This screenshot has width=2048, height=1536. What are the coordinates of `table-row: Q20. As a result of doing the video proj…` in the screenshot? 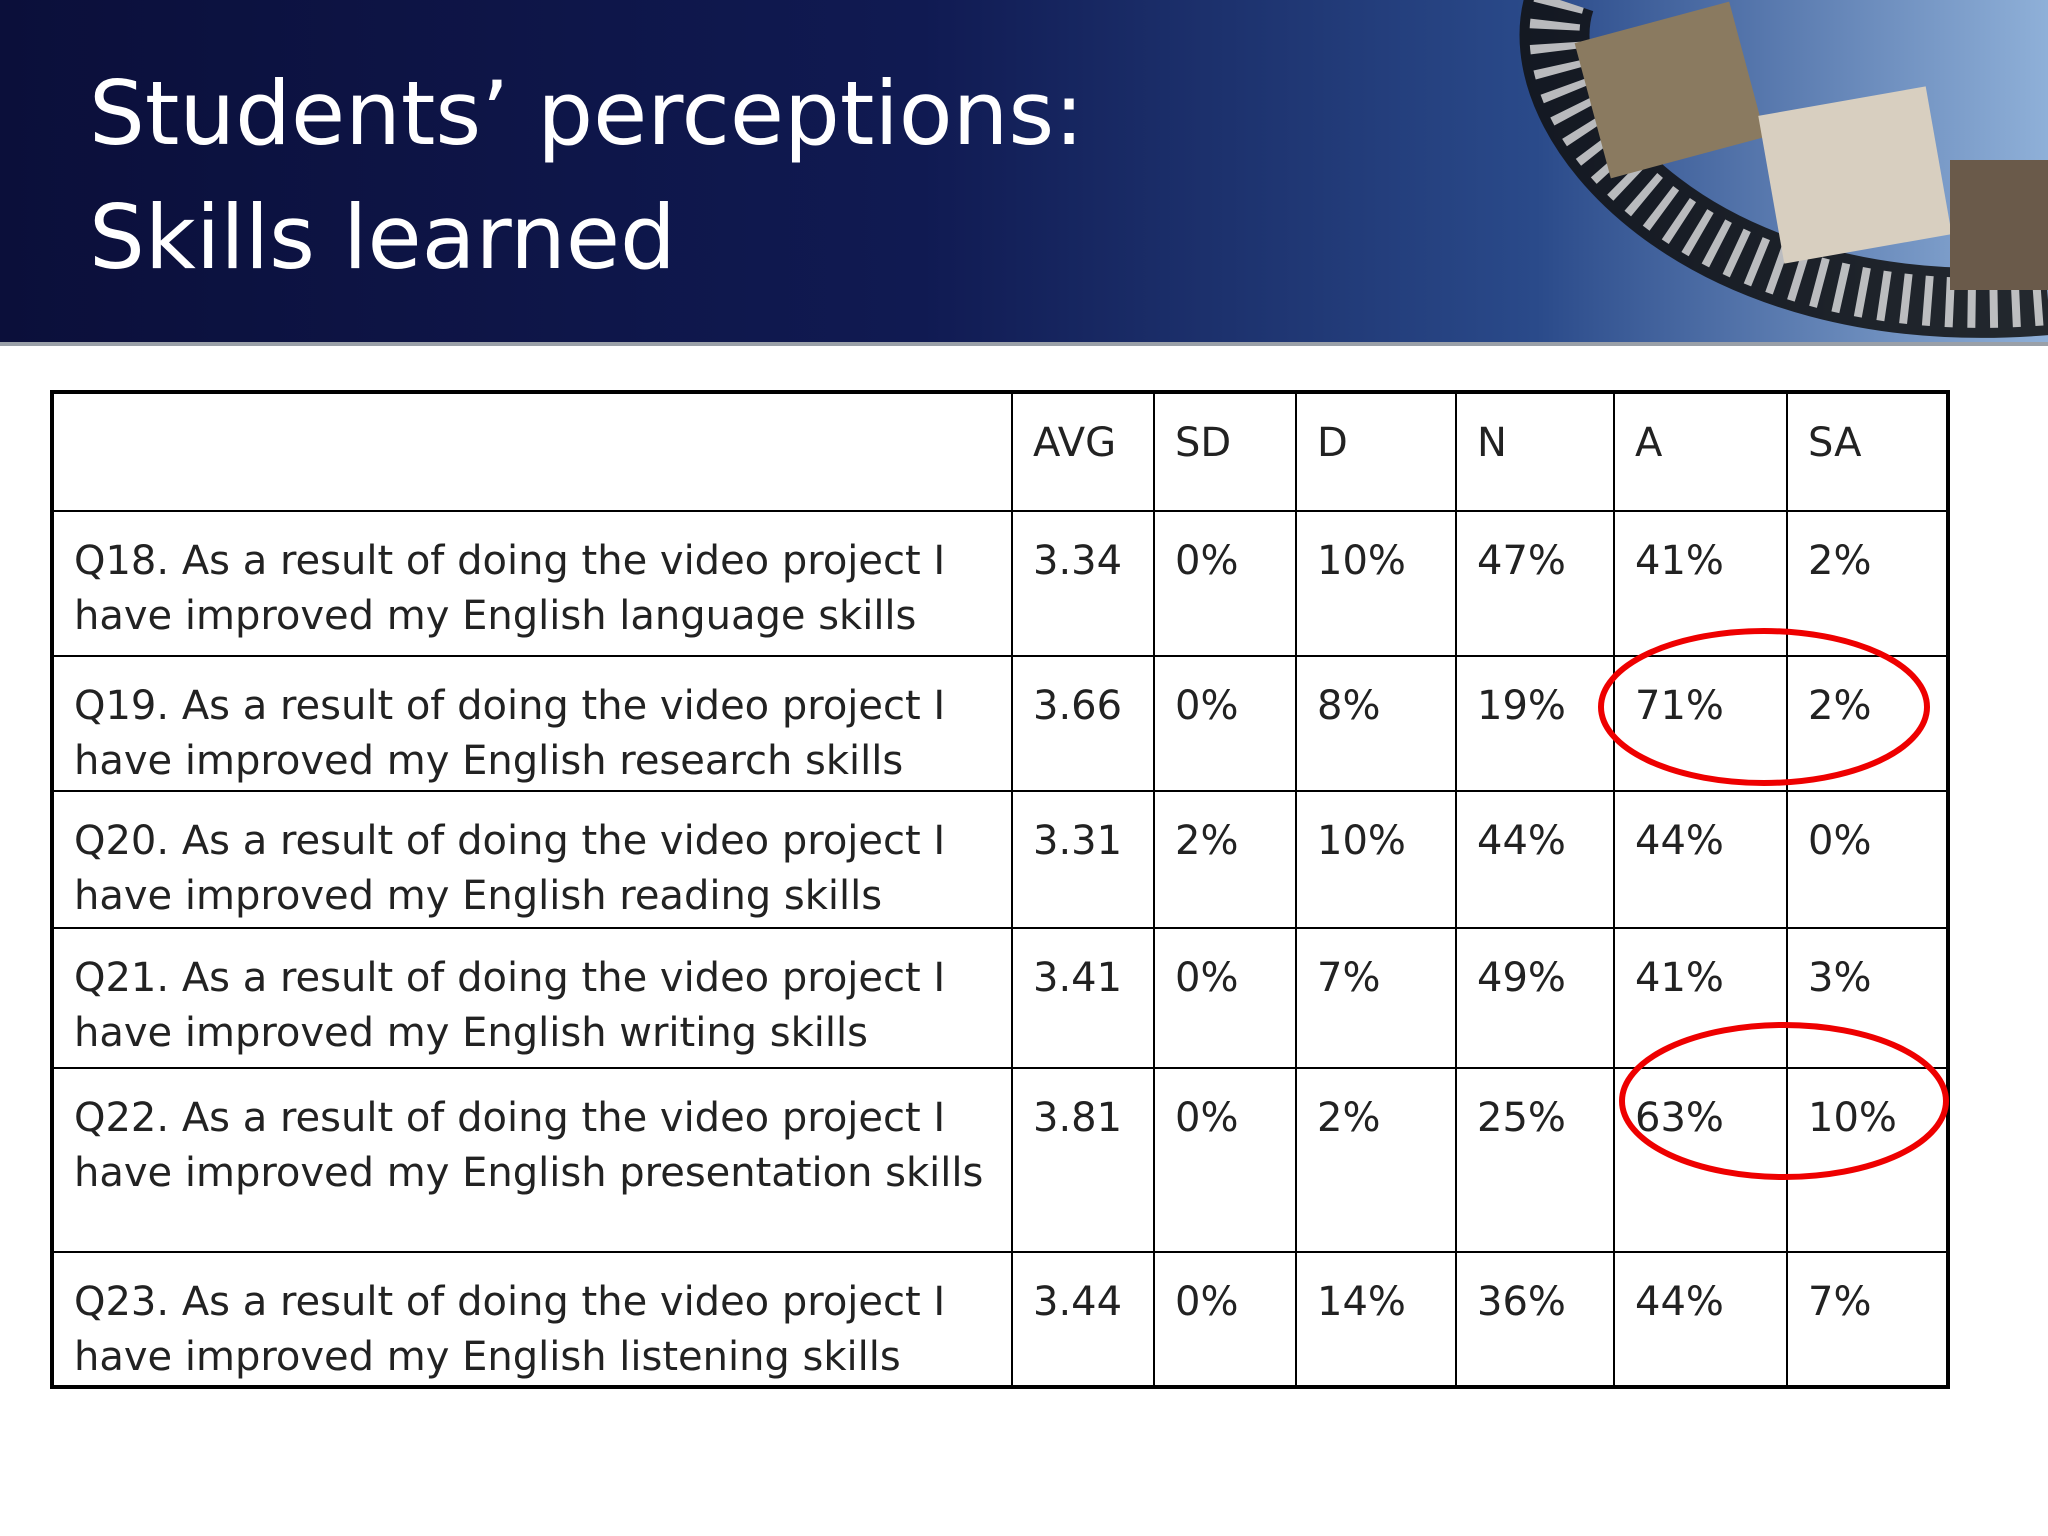 It's located at (1000, 859).